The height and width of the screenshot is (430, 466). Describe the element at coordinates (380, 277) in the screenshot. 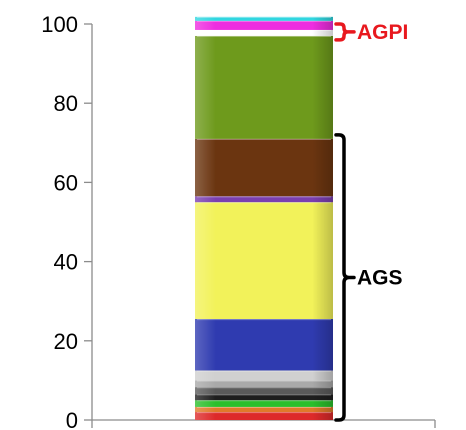

I see `annotation-label-ags: AGS` at that location.